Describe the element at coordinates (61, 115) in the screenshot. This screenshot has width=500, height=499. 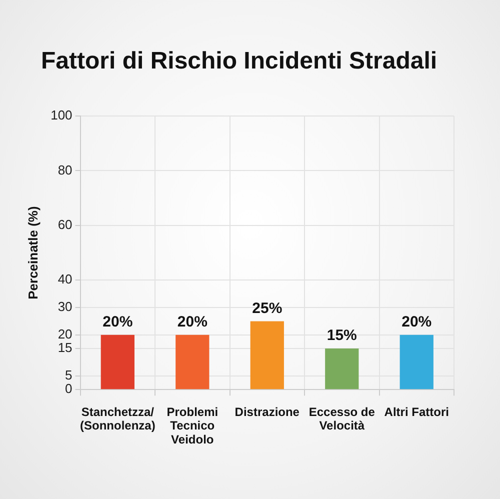
I see `y-tick-label: 100` at that location.